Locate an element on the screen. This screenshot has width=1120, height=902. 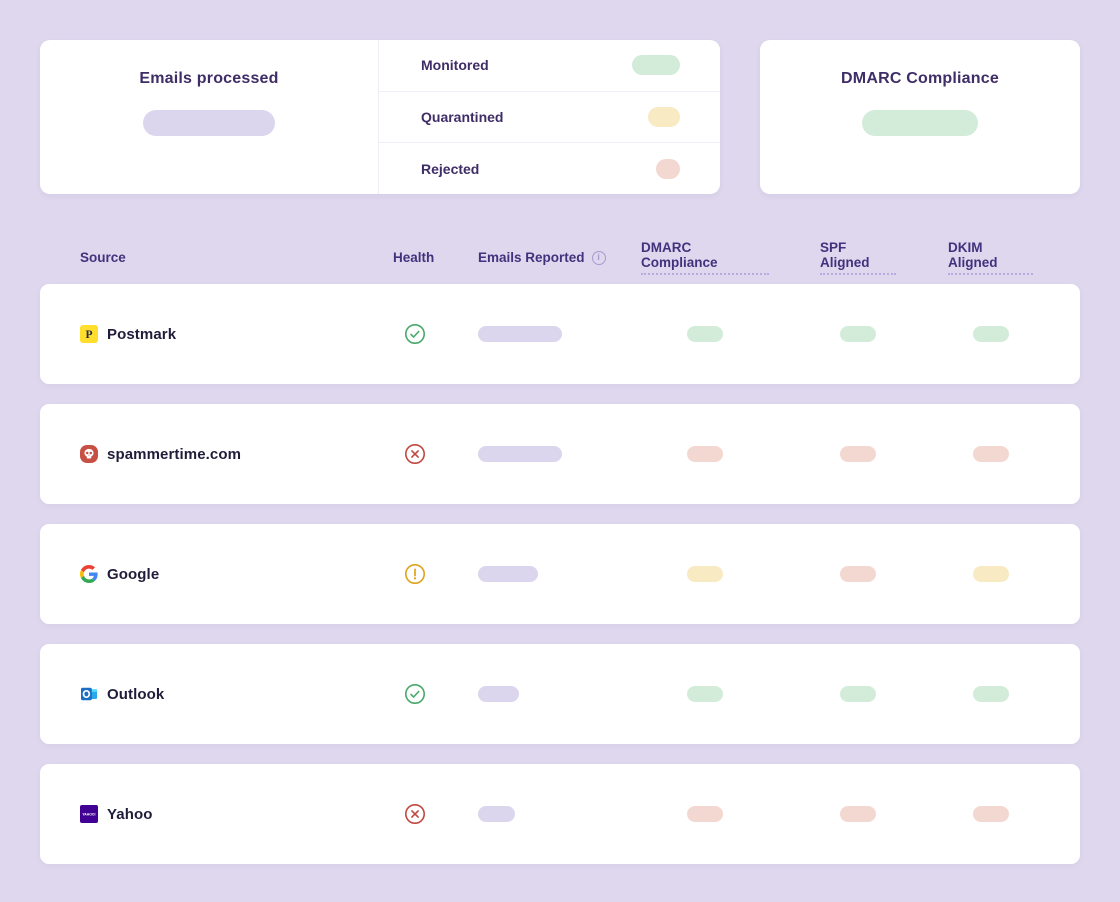
table-row-google: Google is located at coordinates (560, 574).